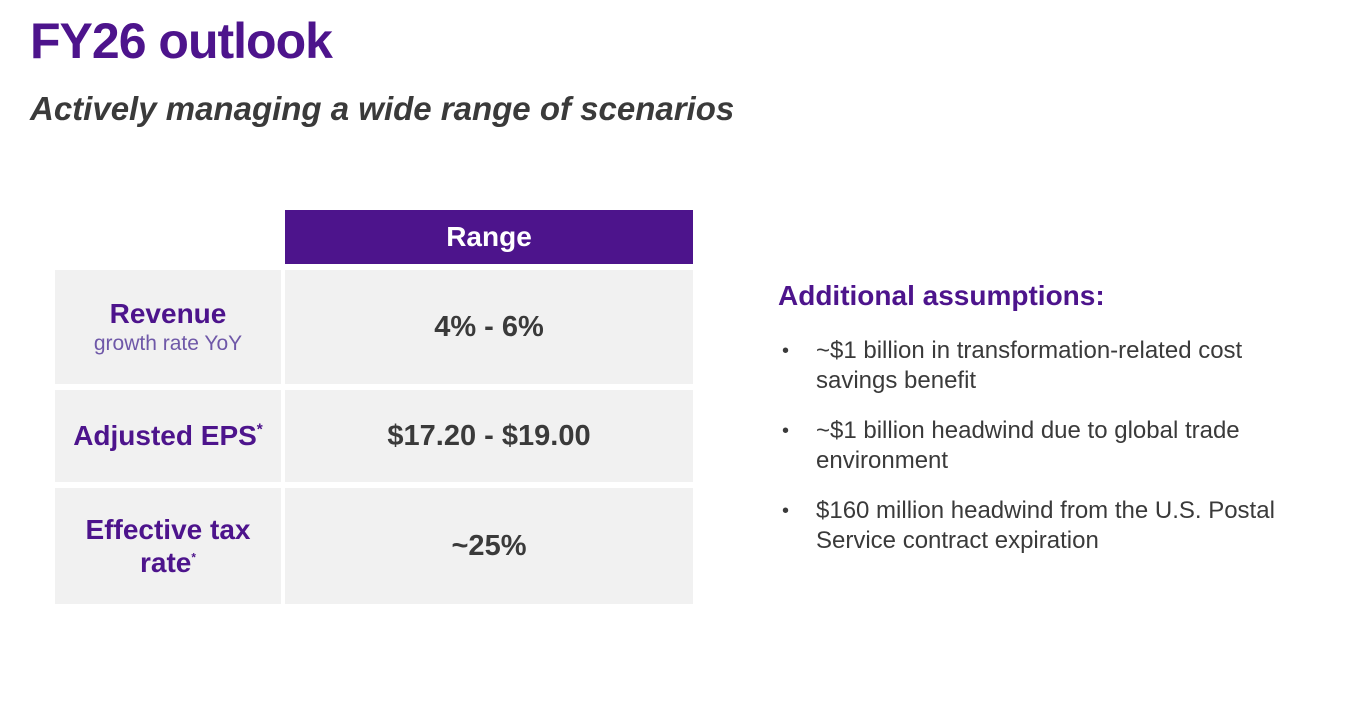 The width and height of the screenshot is (1349, 716). What do you see at coordinates (489, 327) in the screenshot?
I see `table-row-value-revenue: 4% - 6%` at bounding box center [489, 327].